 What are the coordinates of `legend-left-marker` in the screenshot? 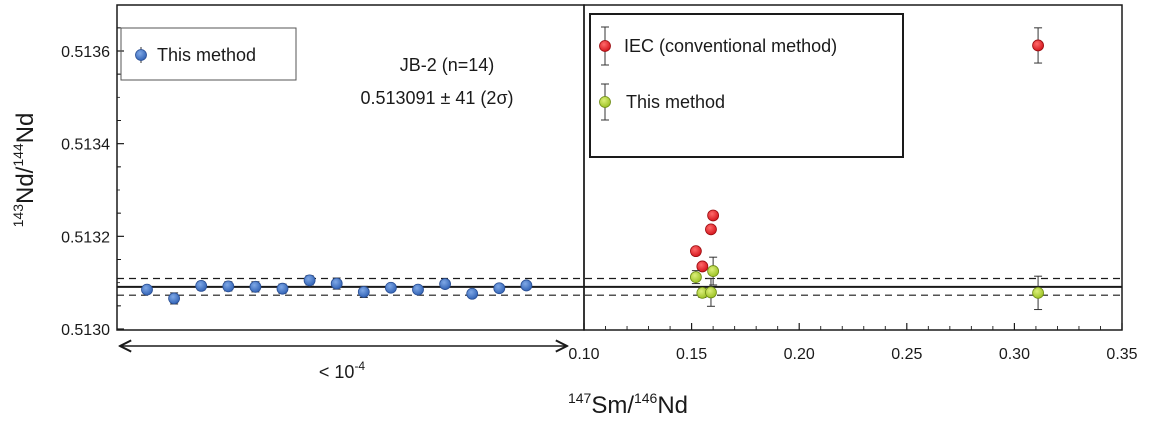 It's located at (141, 55).